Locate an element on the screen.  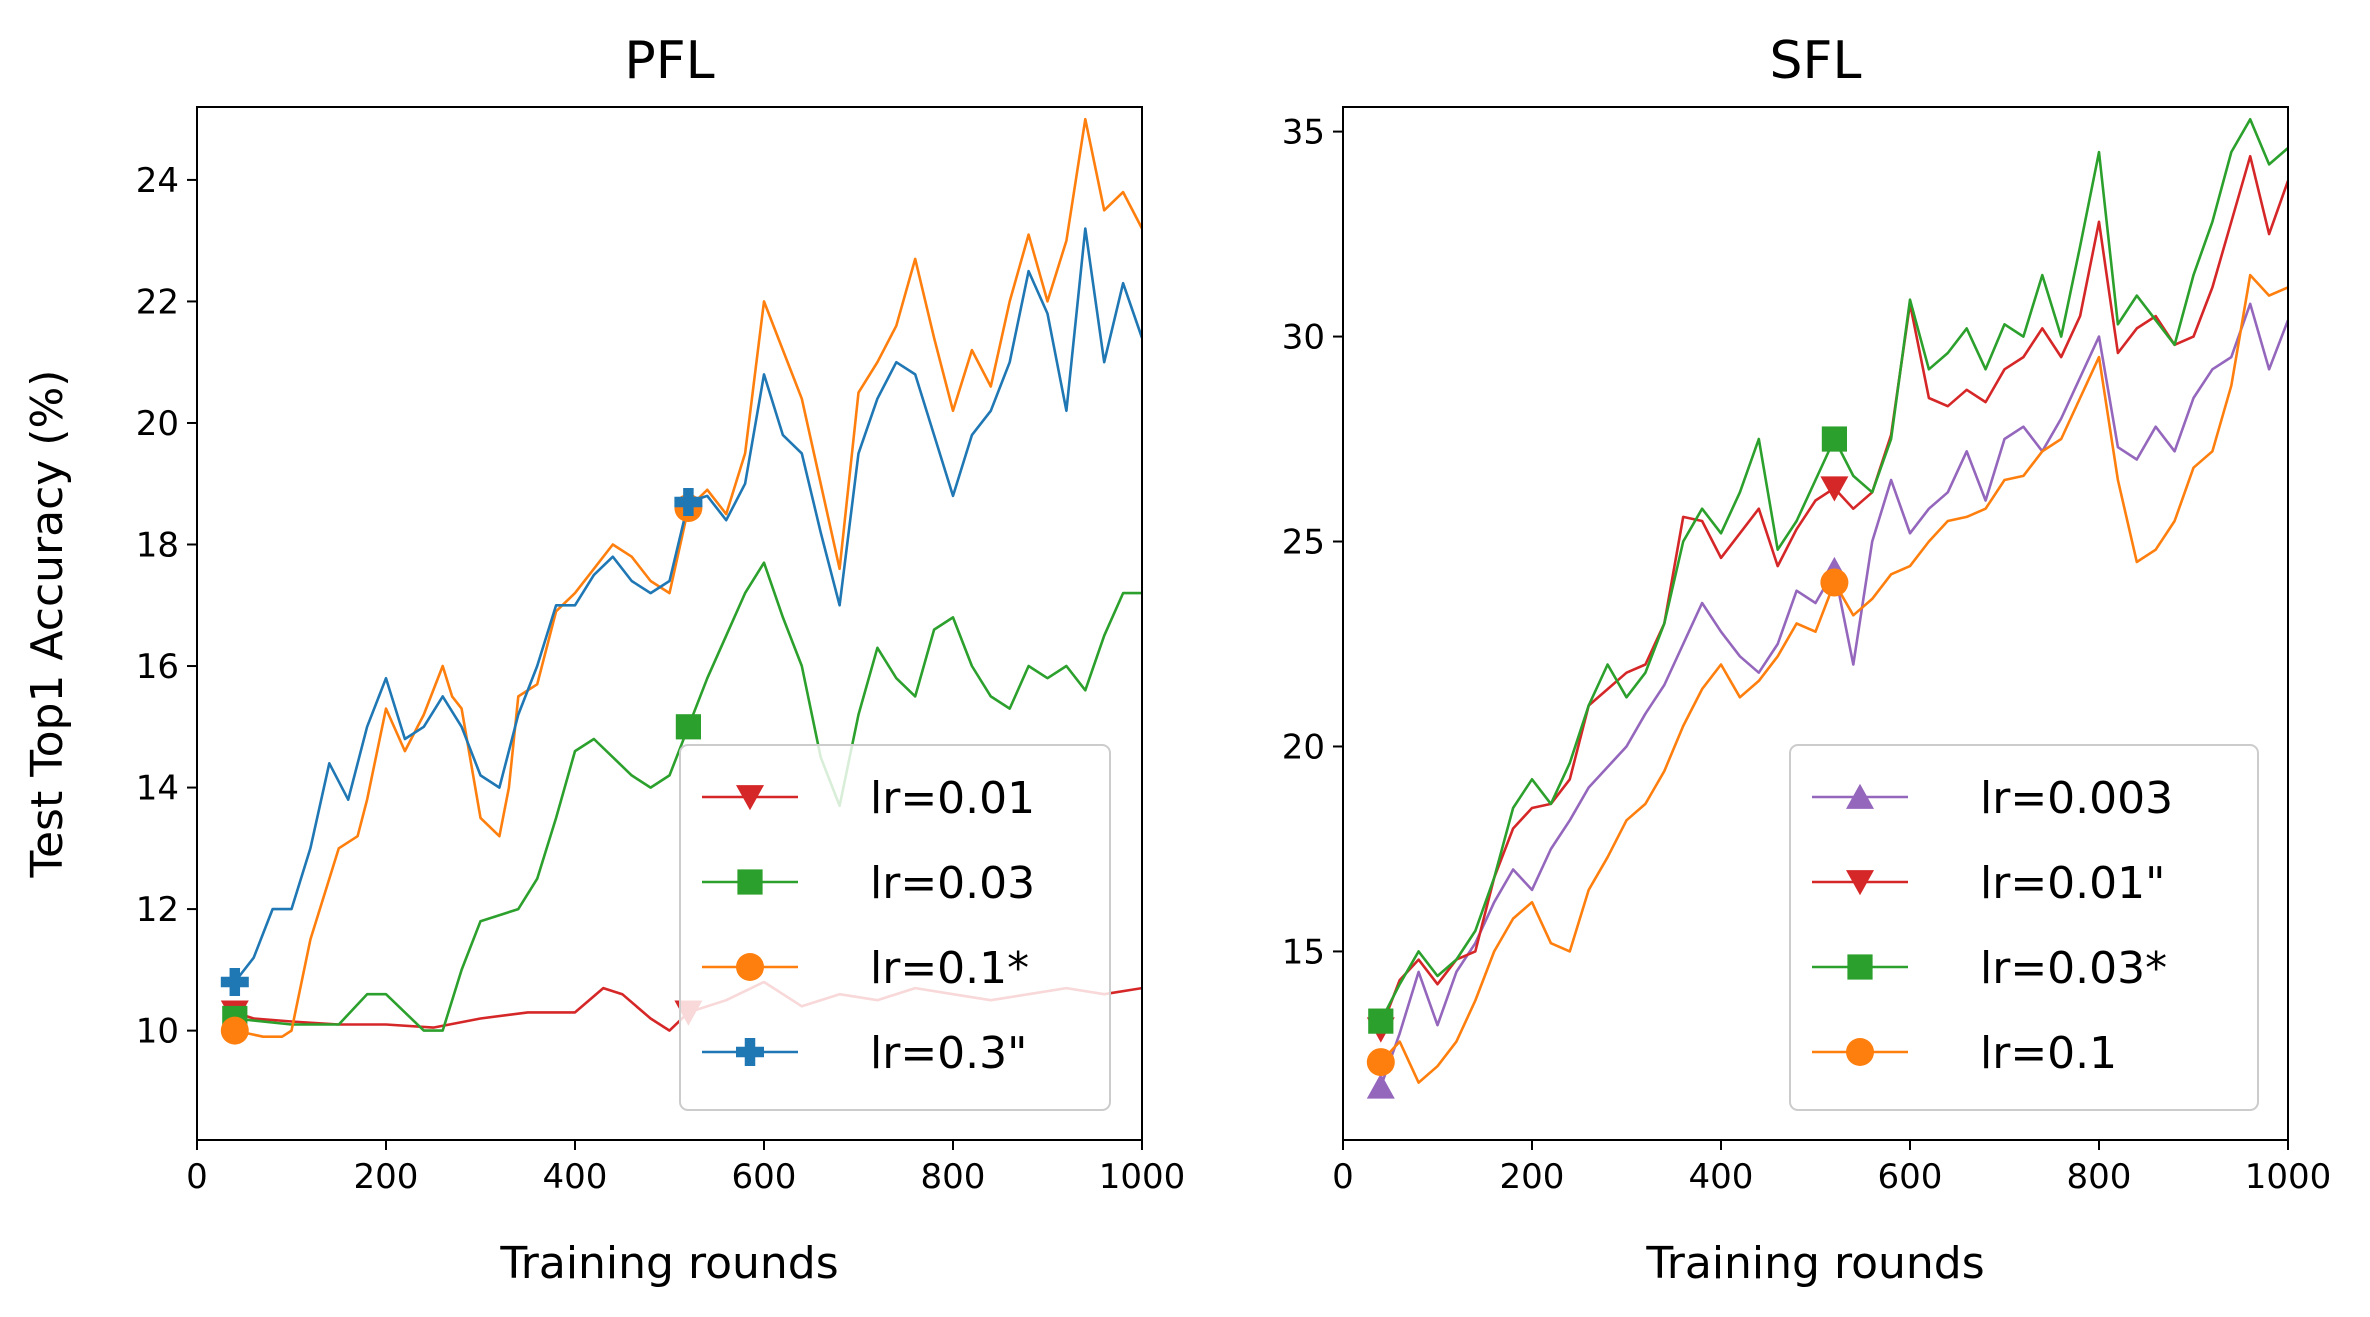
legend: lr=0.01 lr=0.03 lr=0.1* lr=0.3" is located at coordinates (895, 927).